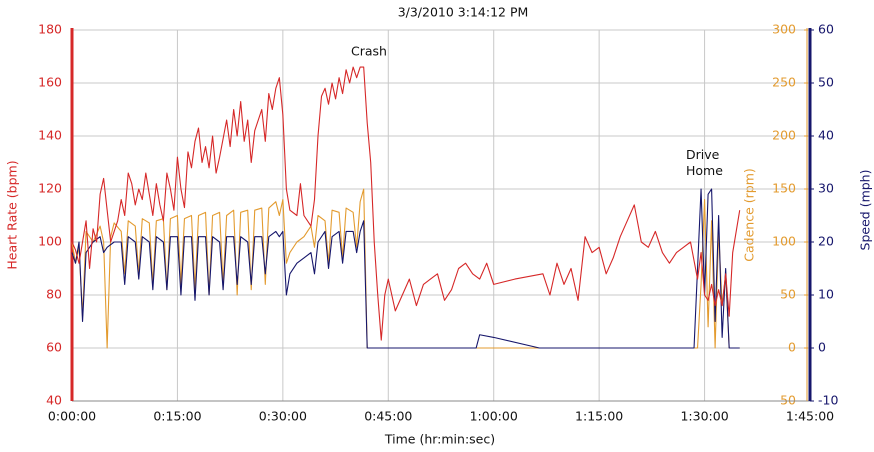  Describe the element at coordinates (369, 51) in the screenshot. I see `annotation: Crash` at that location.